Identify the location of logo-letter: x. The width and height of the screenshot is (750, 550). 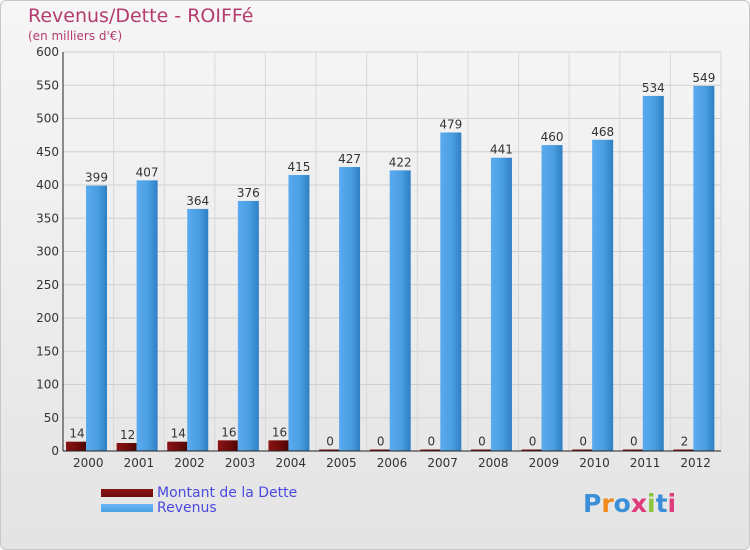
(638, 503).